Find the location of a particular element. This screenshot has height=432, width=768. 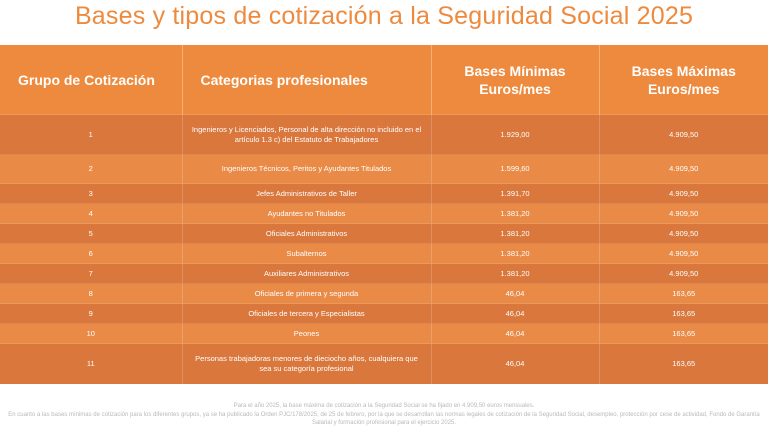

table-row: 6 Subalternos 1.381,20 4.909,50 is located at coordinates (384, 253).